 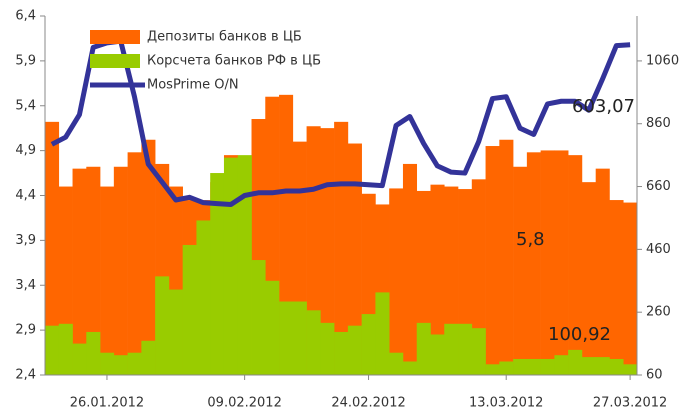 What do you see at coordinates (107, 403) in the screenshot?
I see `x-tick-label: 26.01.2012` at bounding box center [107, 403].